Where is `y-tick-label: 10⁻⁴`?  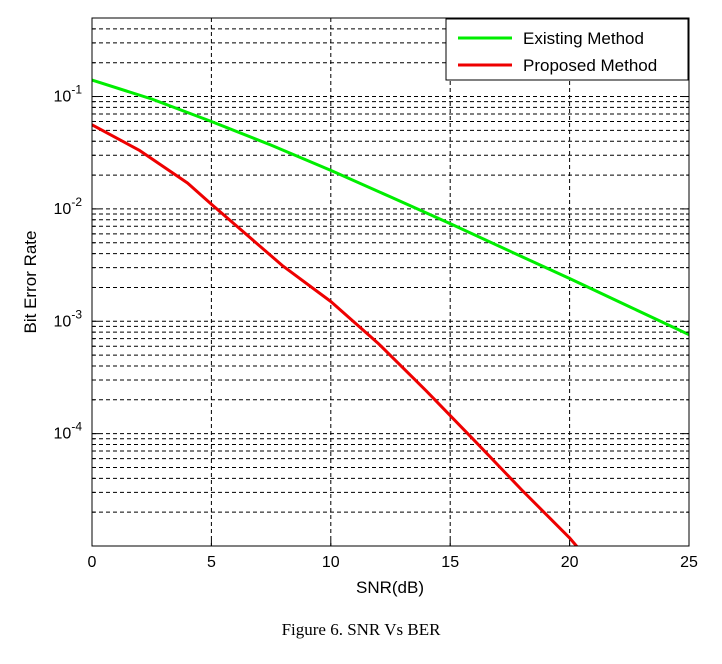
y-tick-label: 10⁻⁴ is located at coordinates (68, 431).